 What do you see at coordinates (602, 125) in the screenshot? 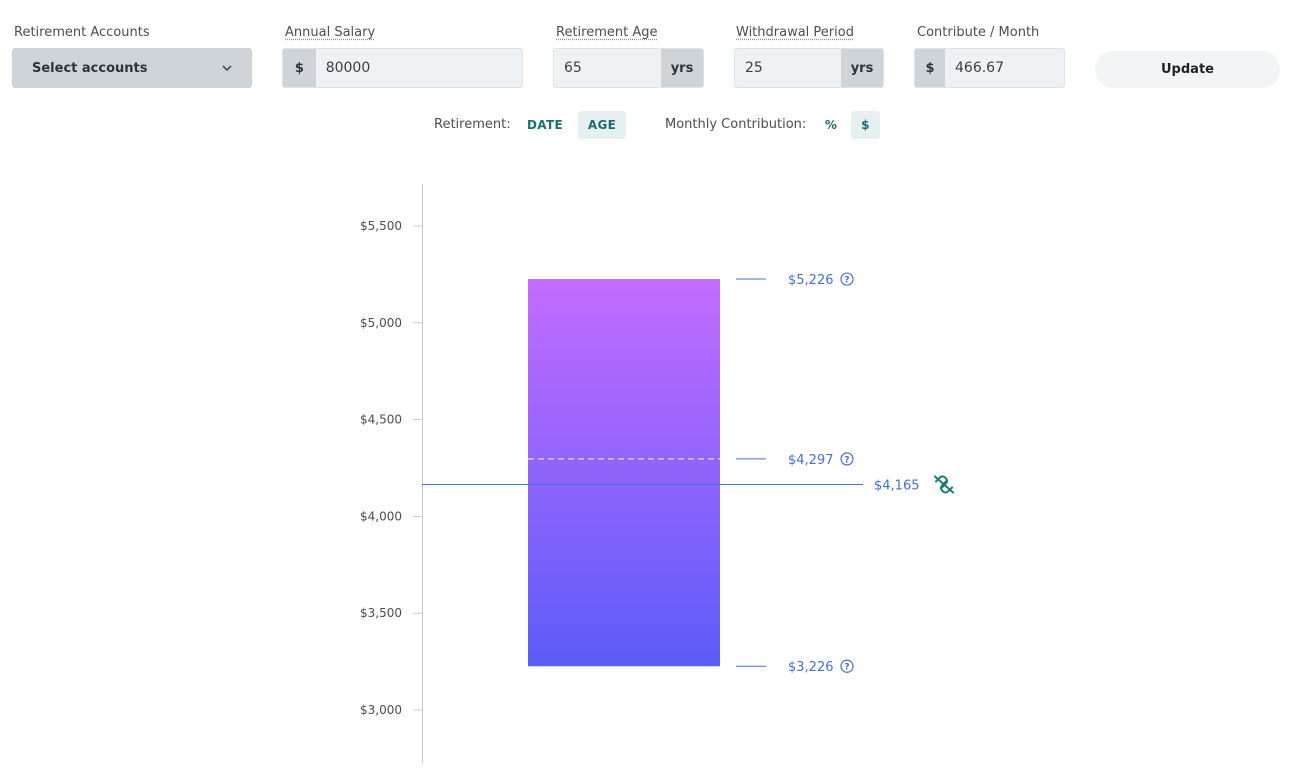
I see `retirement-age-toggle: AGE` at bounding box center [602, 125].